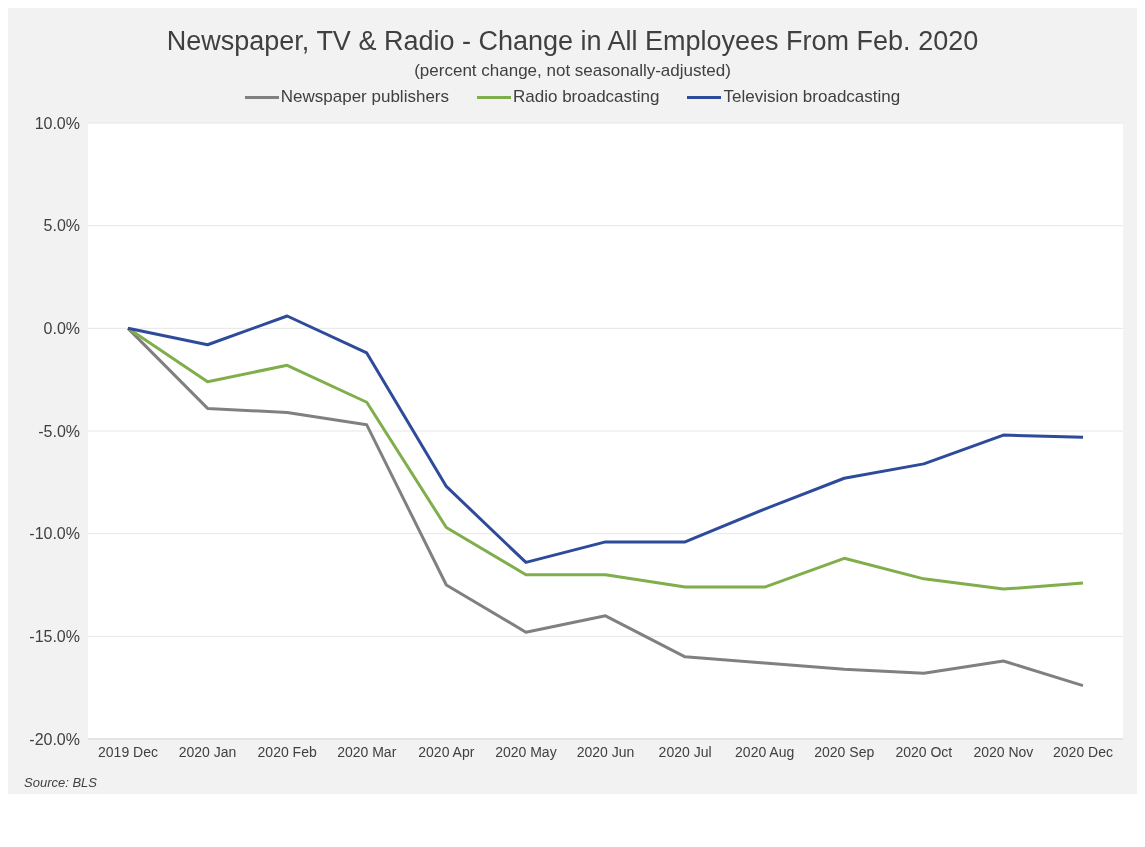 This screenshot has height=847, width=1145. Describe the element at coordinates (128, 751) in the screenshot. I see `x-tick-label: 2019 Dec` at that location.